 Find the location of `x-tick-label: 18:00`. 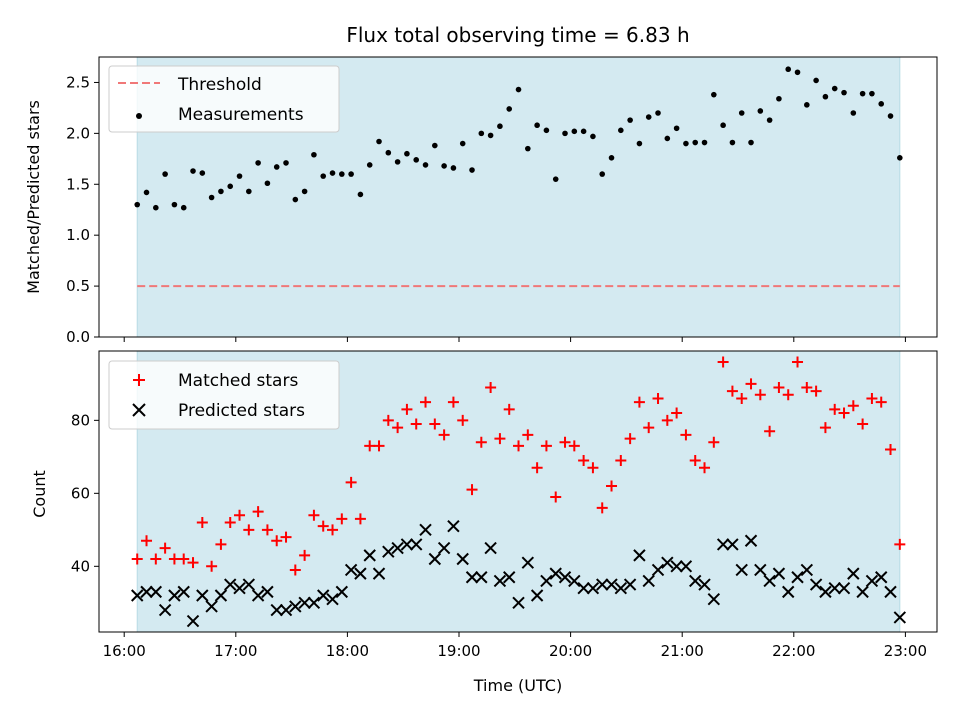

x-tick-label: 18:00 is located at coordinates (347, 651).